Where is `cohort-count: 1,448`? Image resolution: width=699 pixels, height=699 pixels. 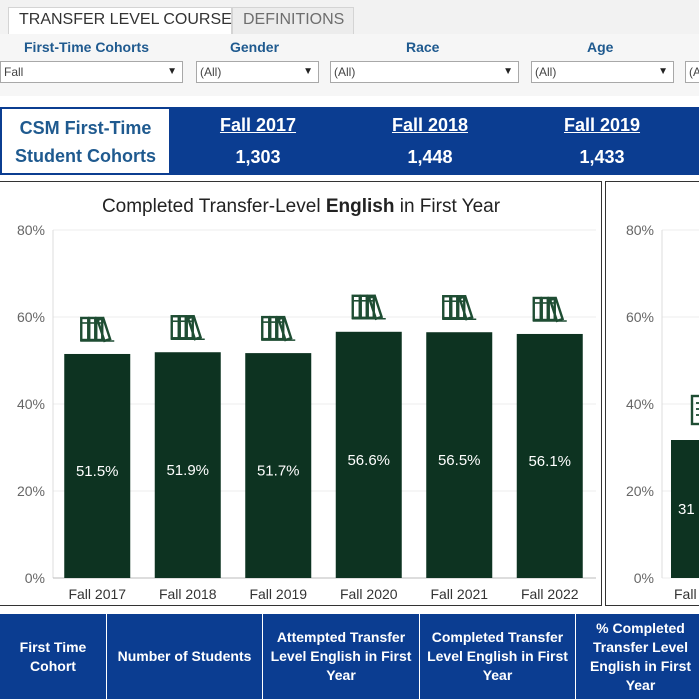
cohort-count: 1,448 is located at coordinates (430, 157).